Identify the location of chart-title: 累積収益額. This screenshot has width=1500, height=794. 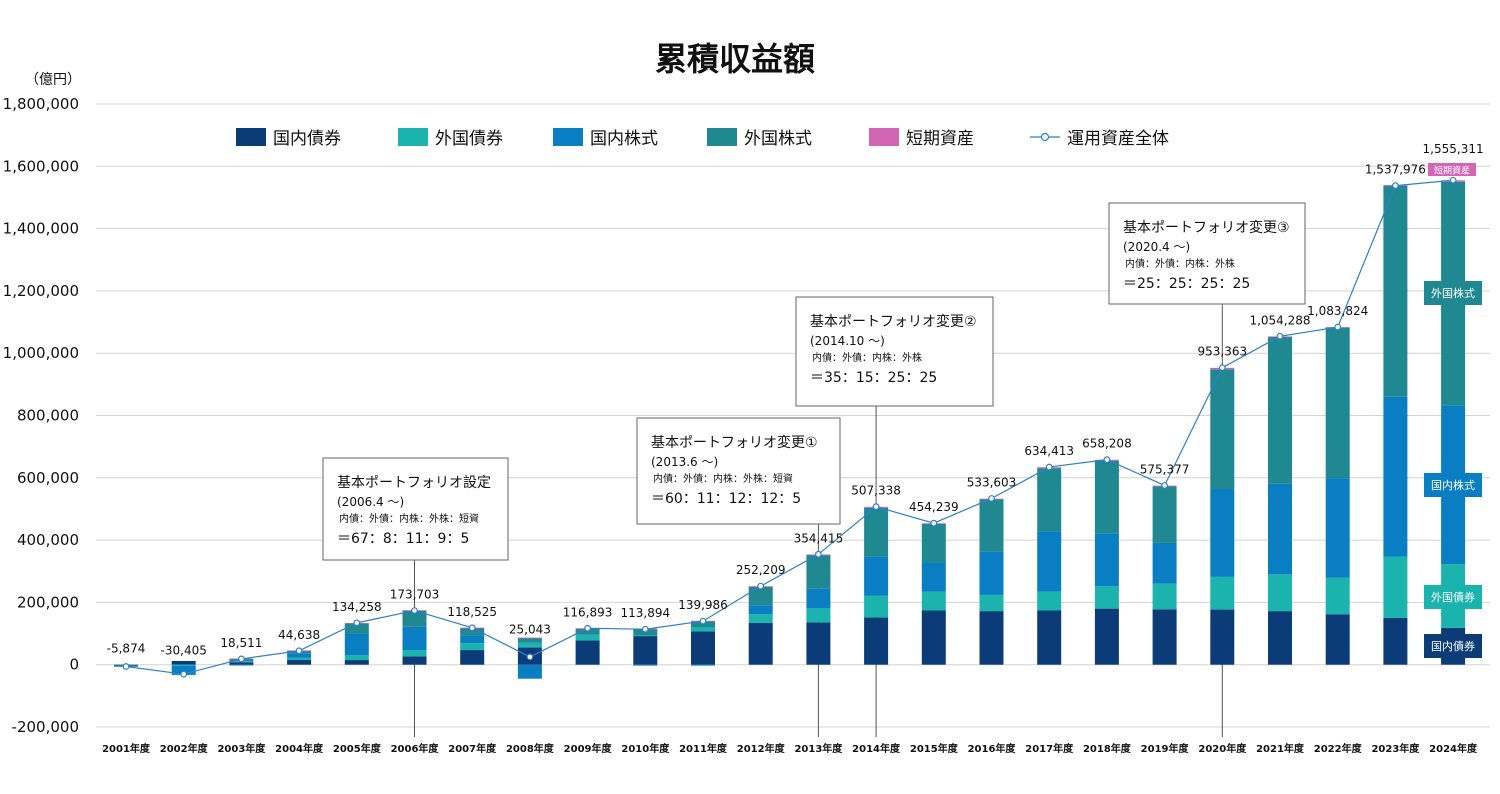
(735, 59).